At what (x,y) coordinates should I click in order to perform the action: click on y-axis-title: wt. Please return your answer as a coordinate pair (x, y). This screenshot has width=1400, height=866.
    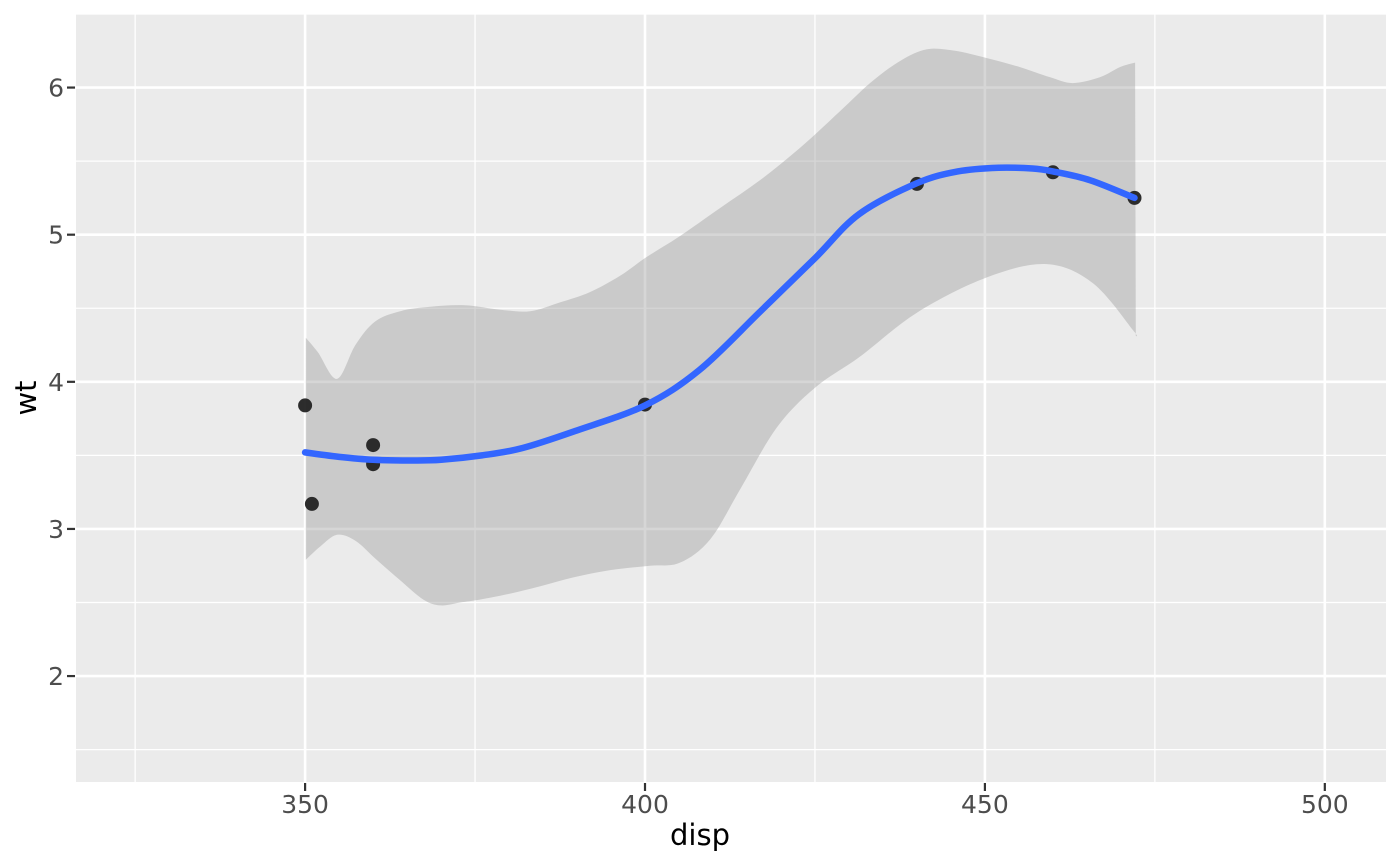
    Looking at the image, I should click on (26, 397).